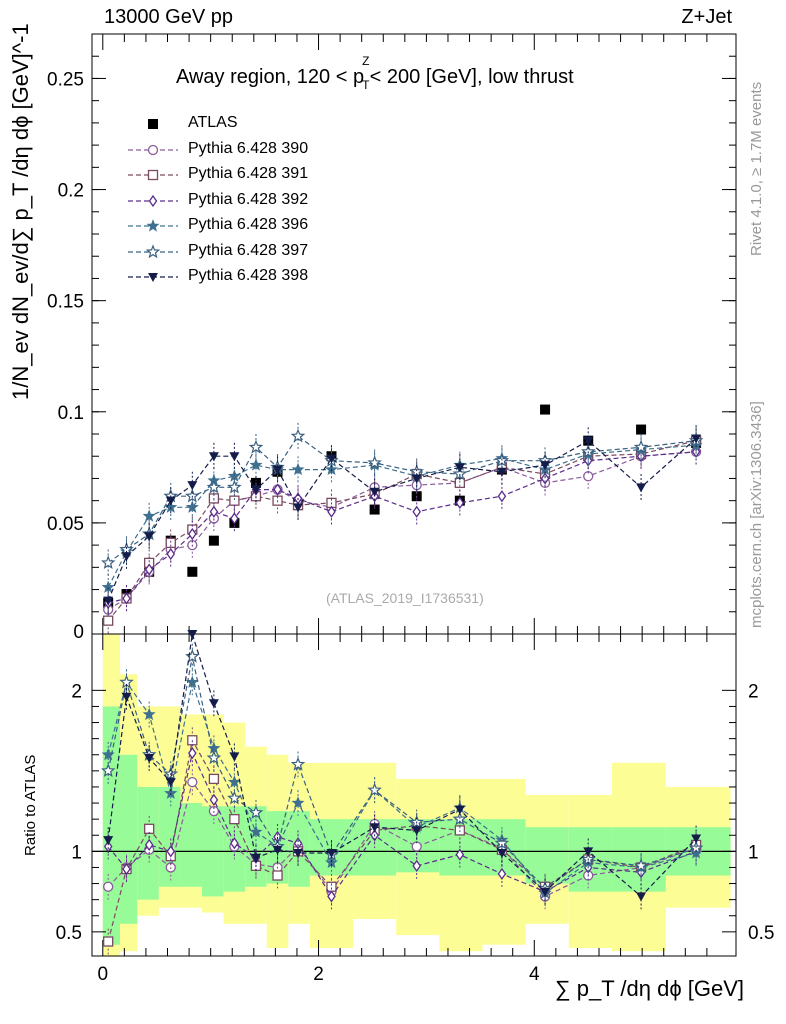 This screenshot has height=1024, width=786. What do you see at coordinates (534, 974) in the screenshot?
I see `xtick-label: 4` at bounding box center [534, 974].